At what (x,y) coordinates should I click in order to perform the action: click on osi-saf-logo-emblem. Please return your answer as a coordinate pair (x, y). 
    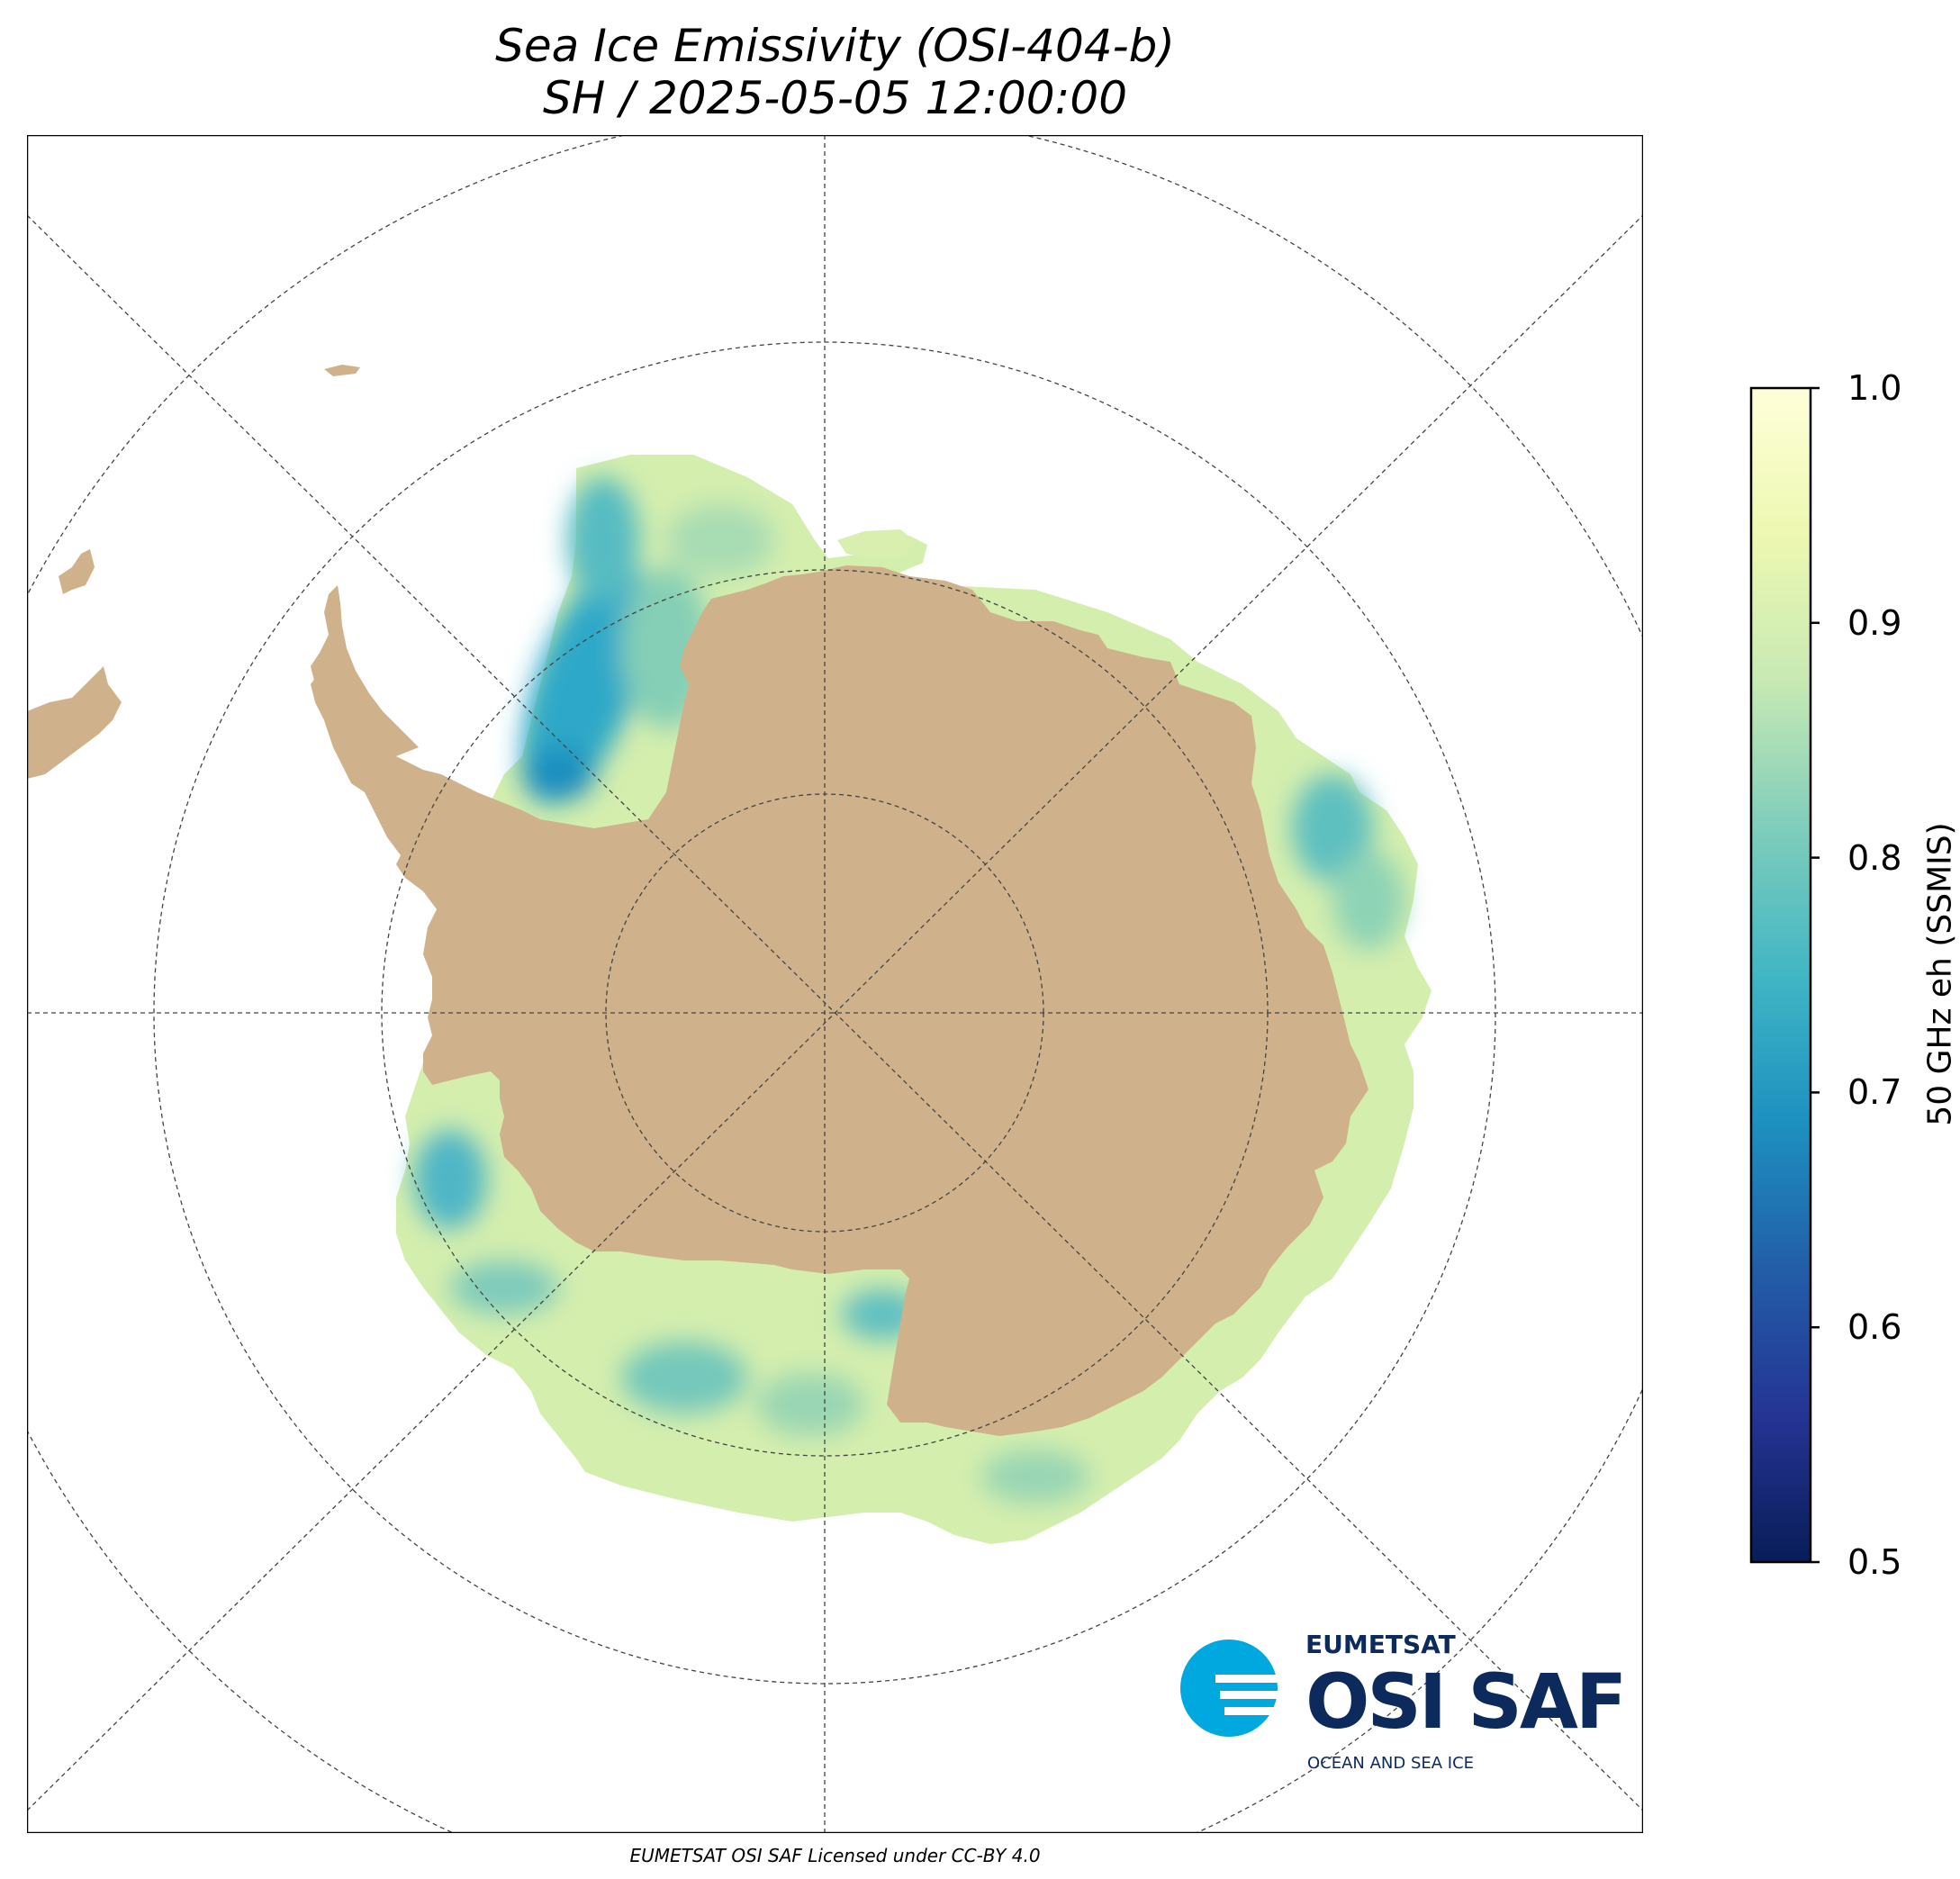
    Looking at the image, I should click on (1229, 1688).